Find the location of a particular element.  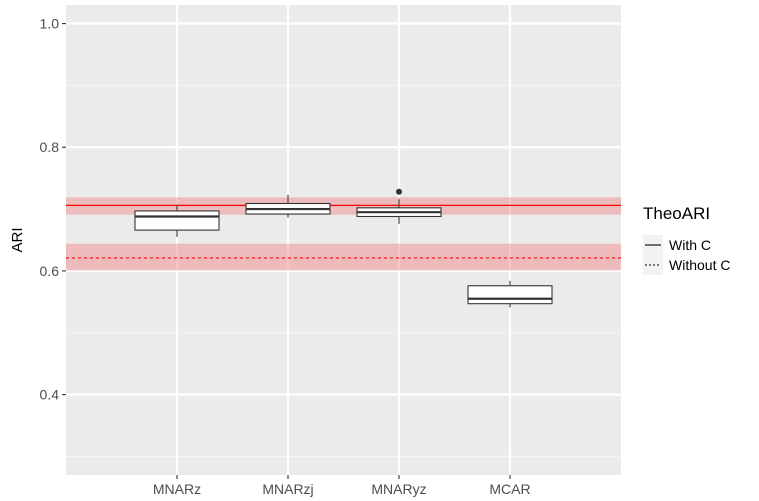

boxplots is located at coordinates (343, 248).